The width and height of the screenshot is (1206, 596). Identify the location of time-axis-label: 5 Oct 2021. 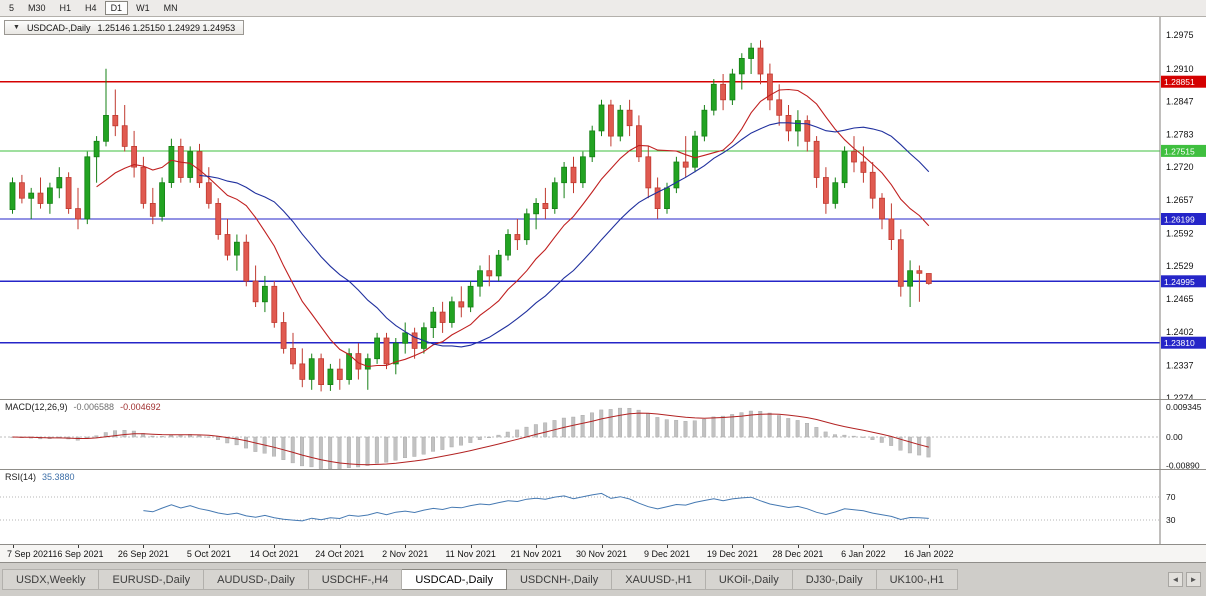
(208, 554).